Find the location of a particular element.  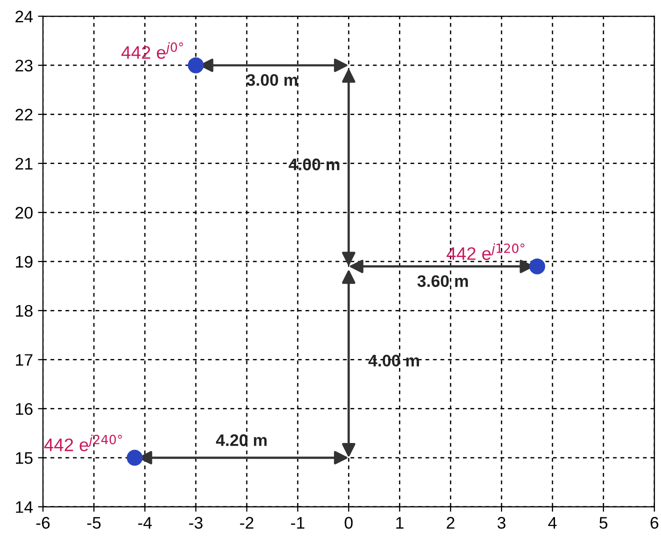

x-tick-label: 4 is located at coordinates (552, 523).